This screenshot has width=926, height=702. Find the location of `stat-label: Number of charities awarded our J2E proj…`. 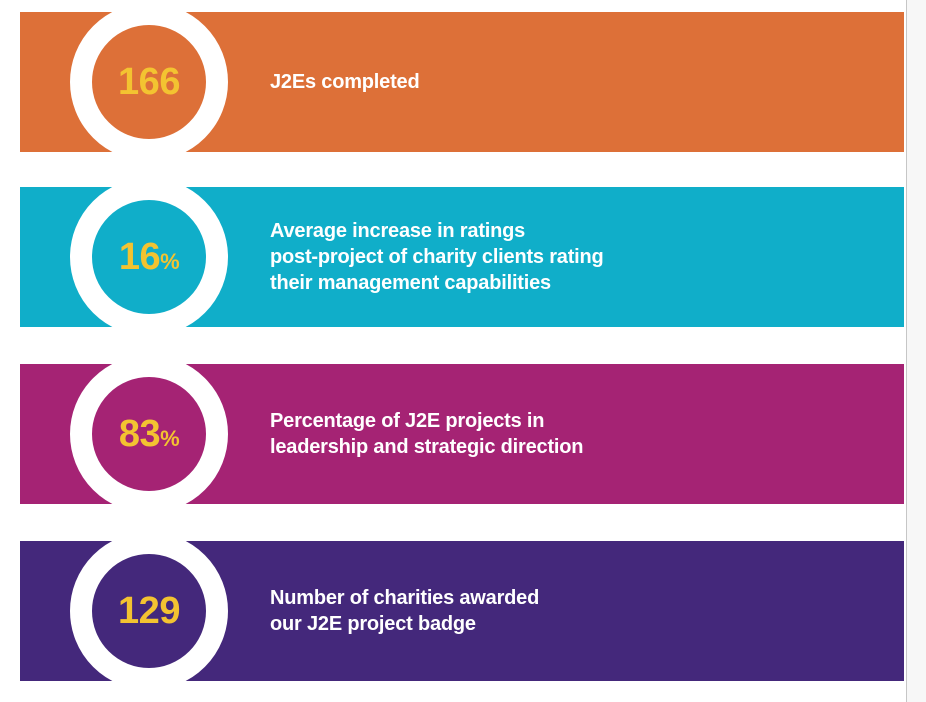

stat-label: Number of charities awarded our J2E proj… is located at coordinates (405, 611).